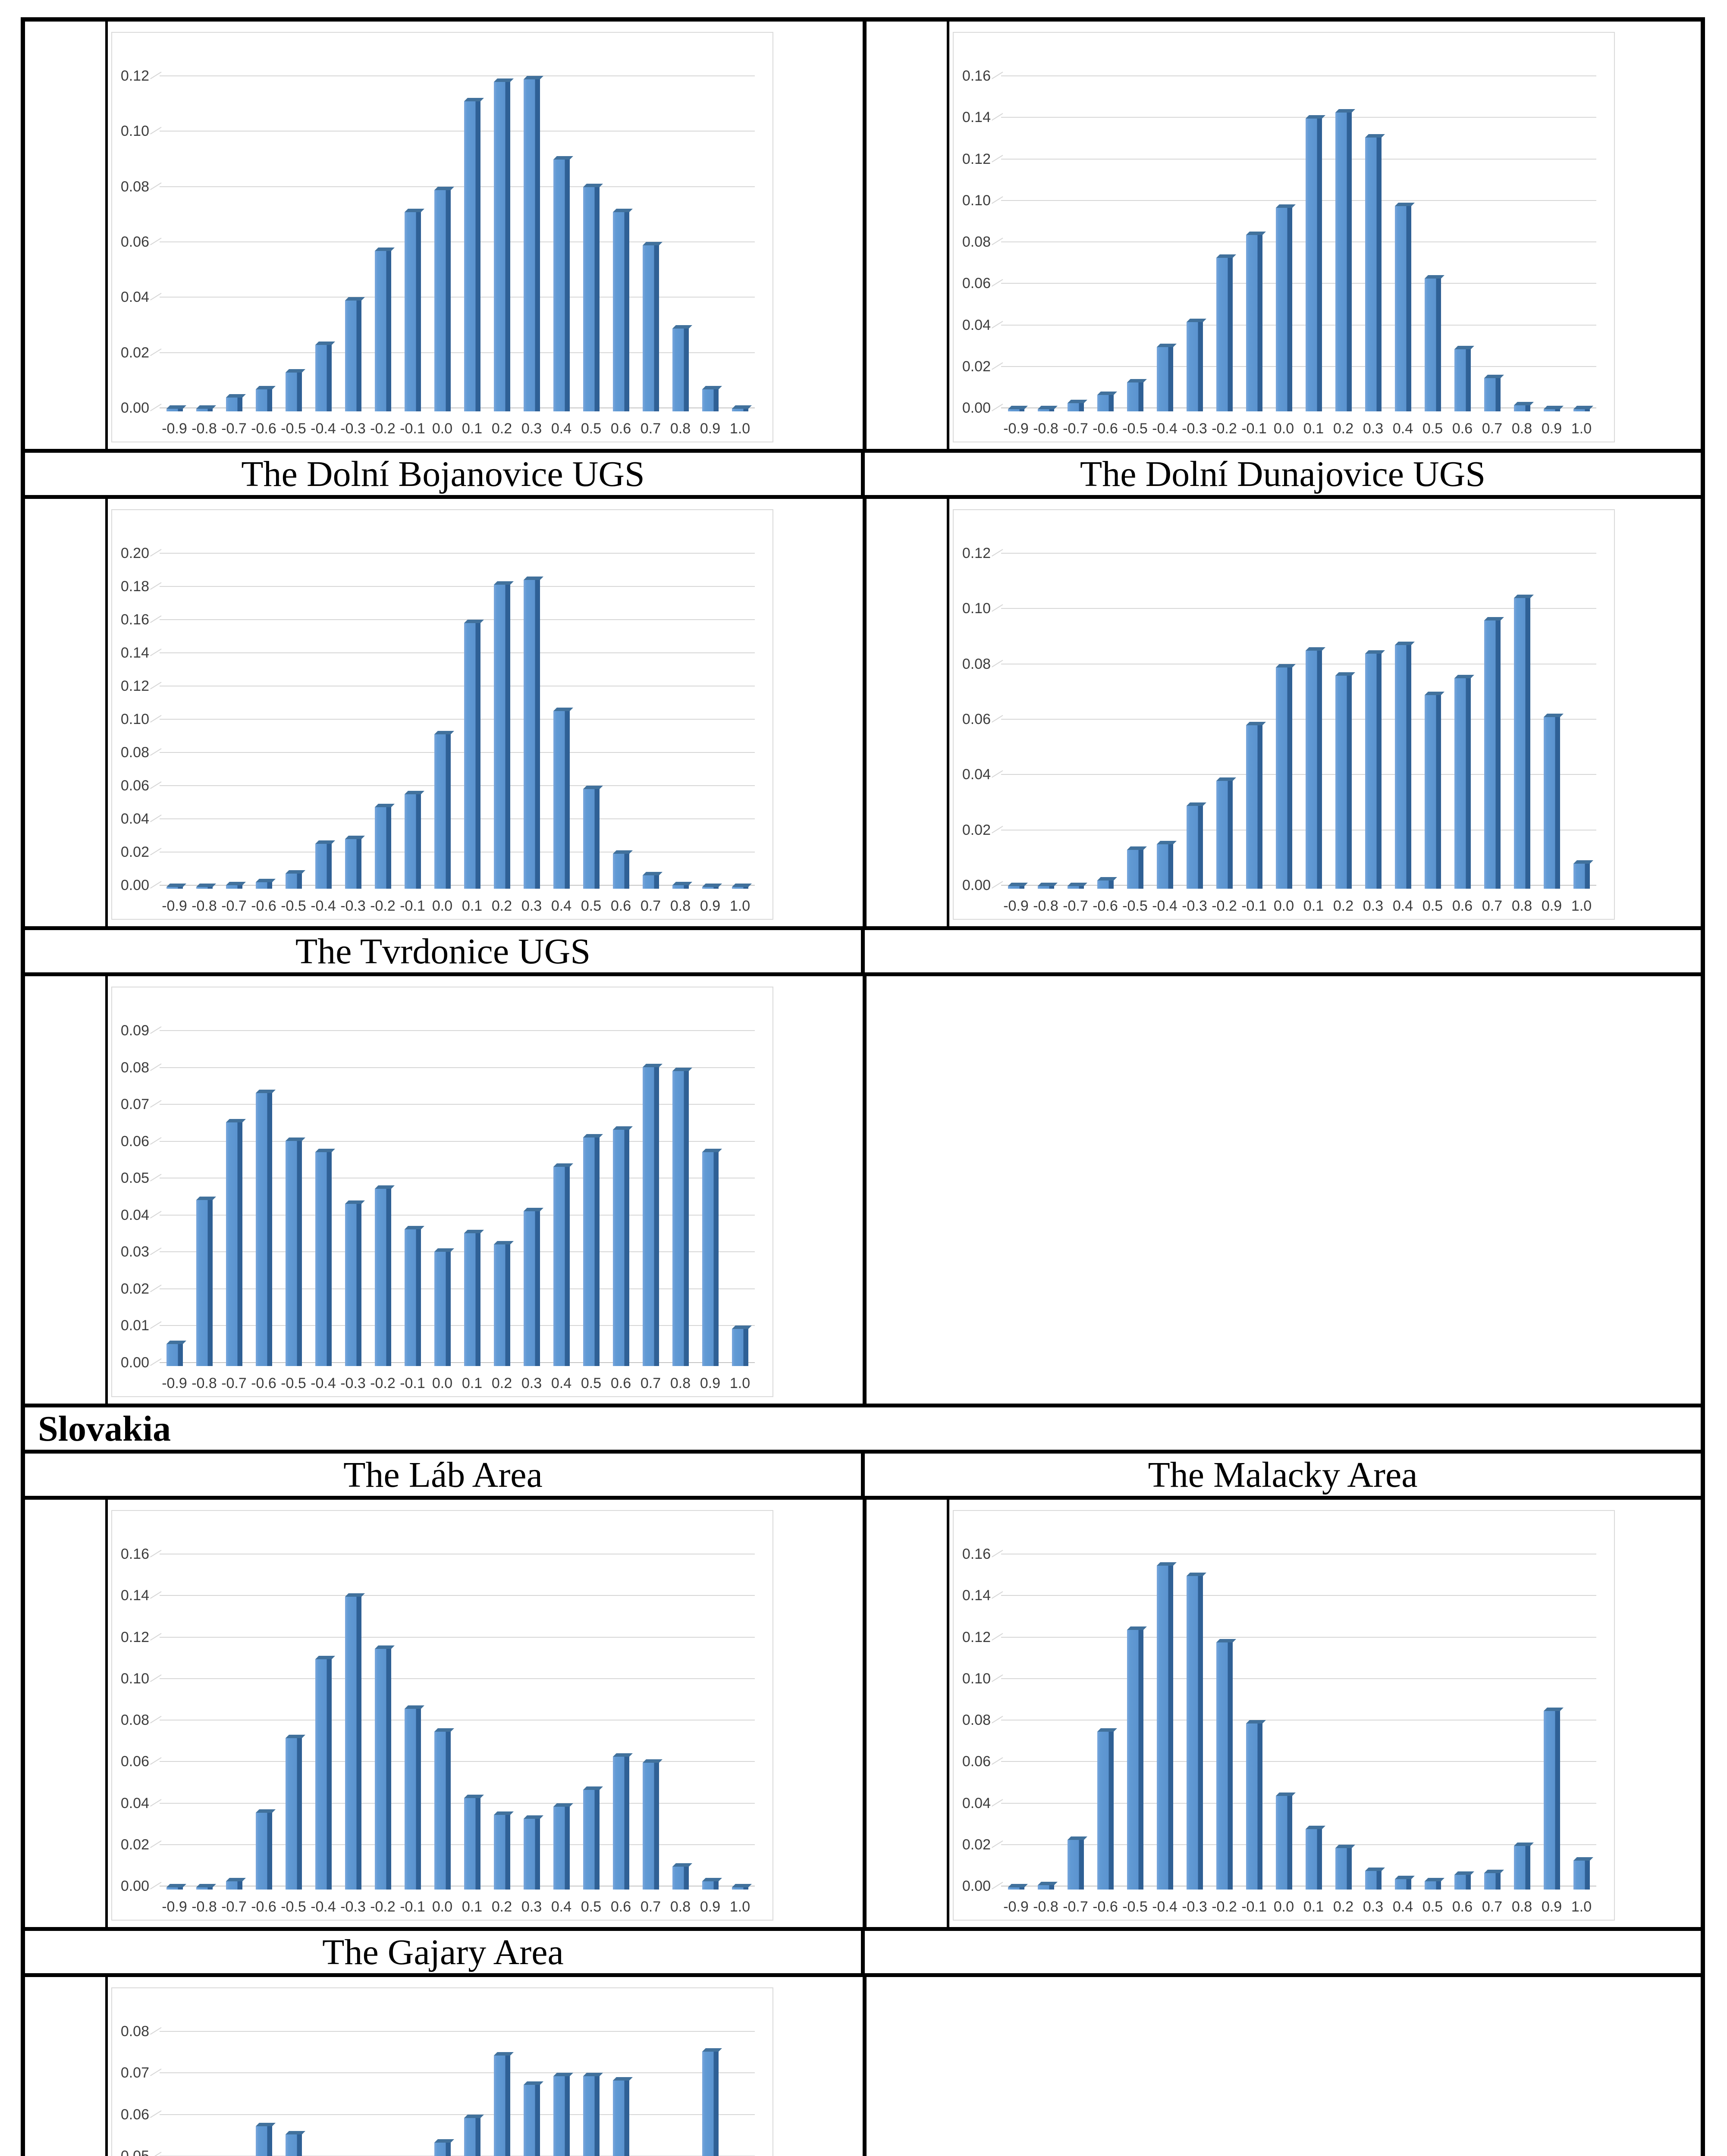 The height and width of the screenshot is (2156, 1727). I want to click on y-axis-tick-label: 0.03, so click(134, 1252).